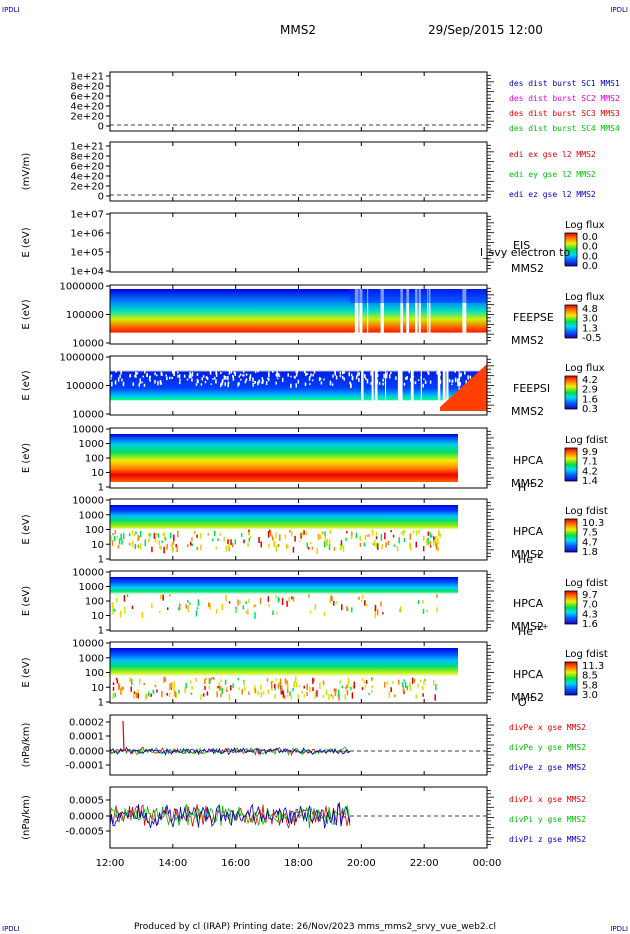 Image resolution: width=630 pixels, height=934 pixels. What do you see at coordinates (571, 321) in the screenshot?
I see `colorbar` at bounding box center [571, 321].